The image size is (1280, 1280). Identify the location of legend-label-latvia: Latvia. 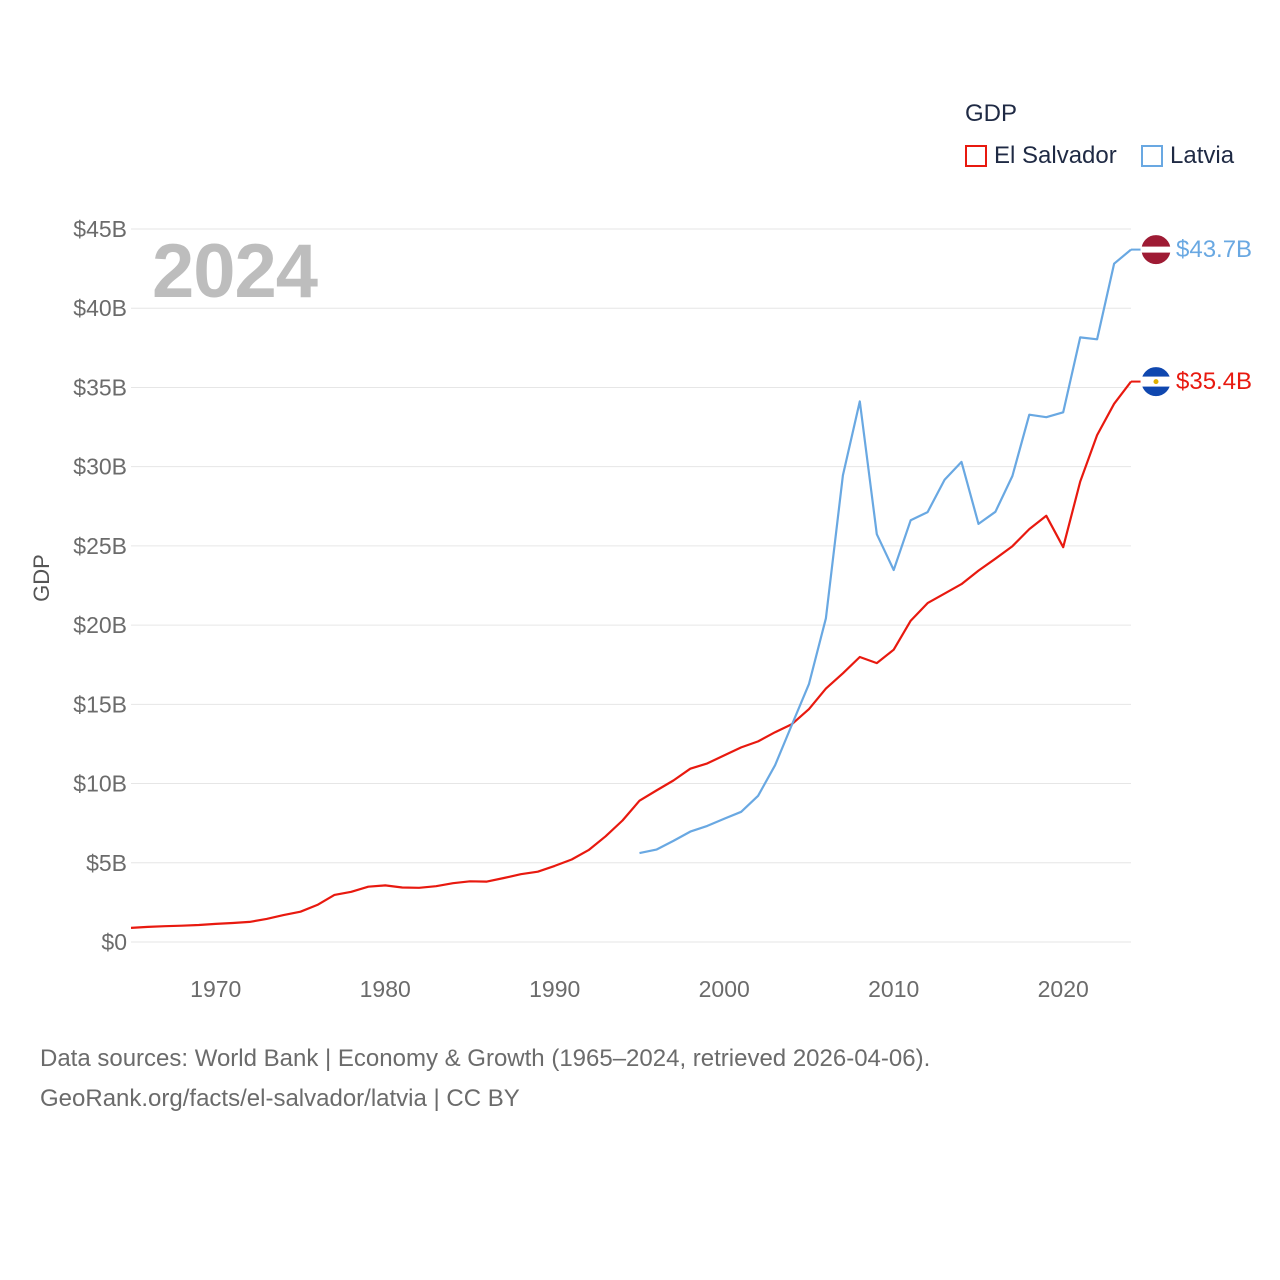
(1202, 155).